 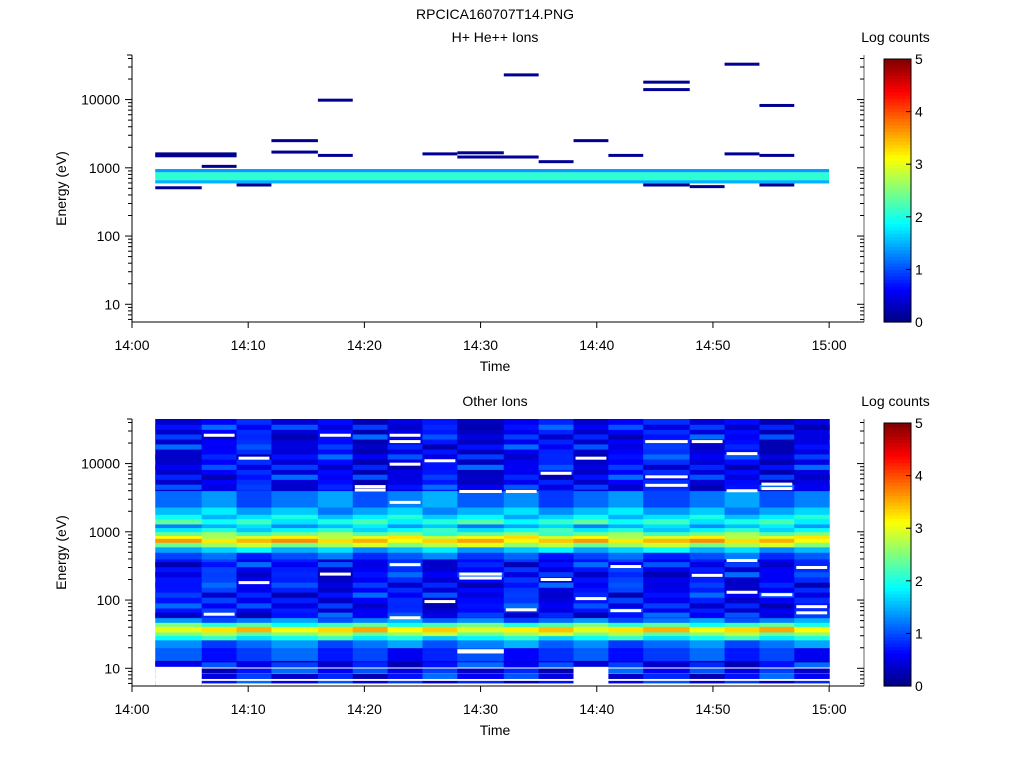 What do you see at coordinates (919, 322) in the screenshot?
I see `colorbar-tick-label: 0` at bounding box center [919, 322].